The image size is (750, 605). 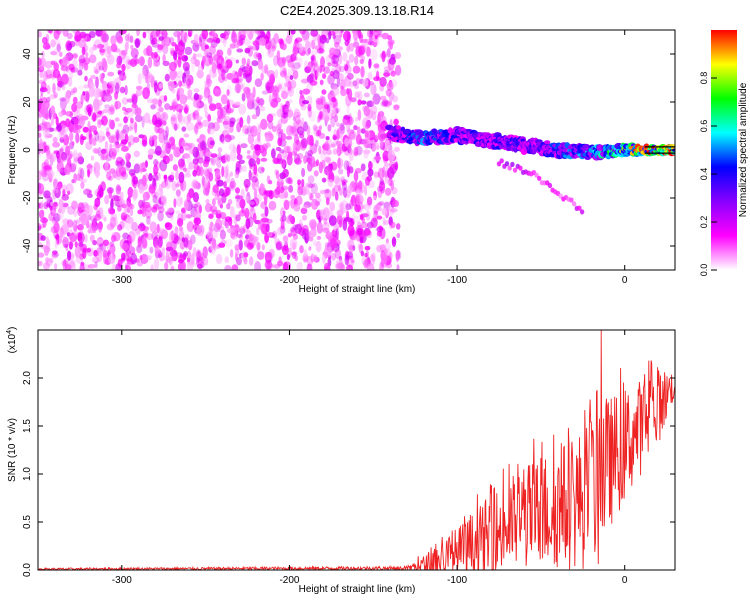 I want to click on spectrogram-xtick-label: -200, so click(x=289, y=280).